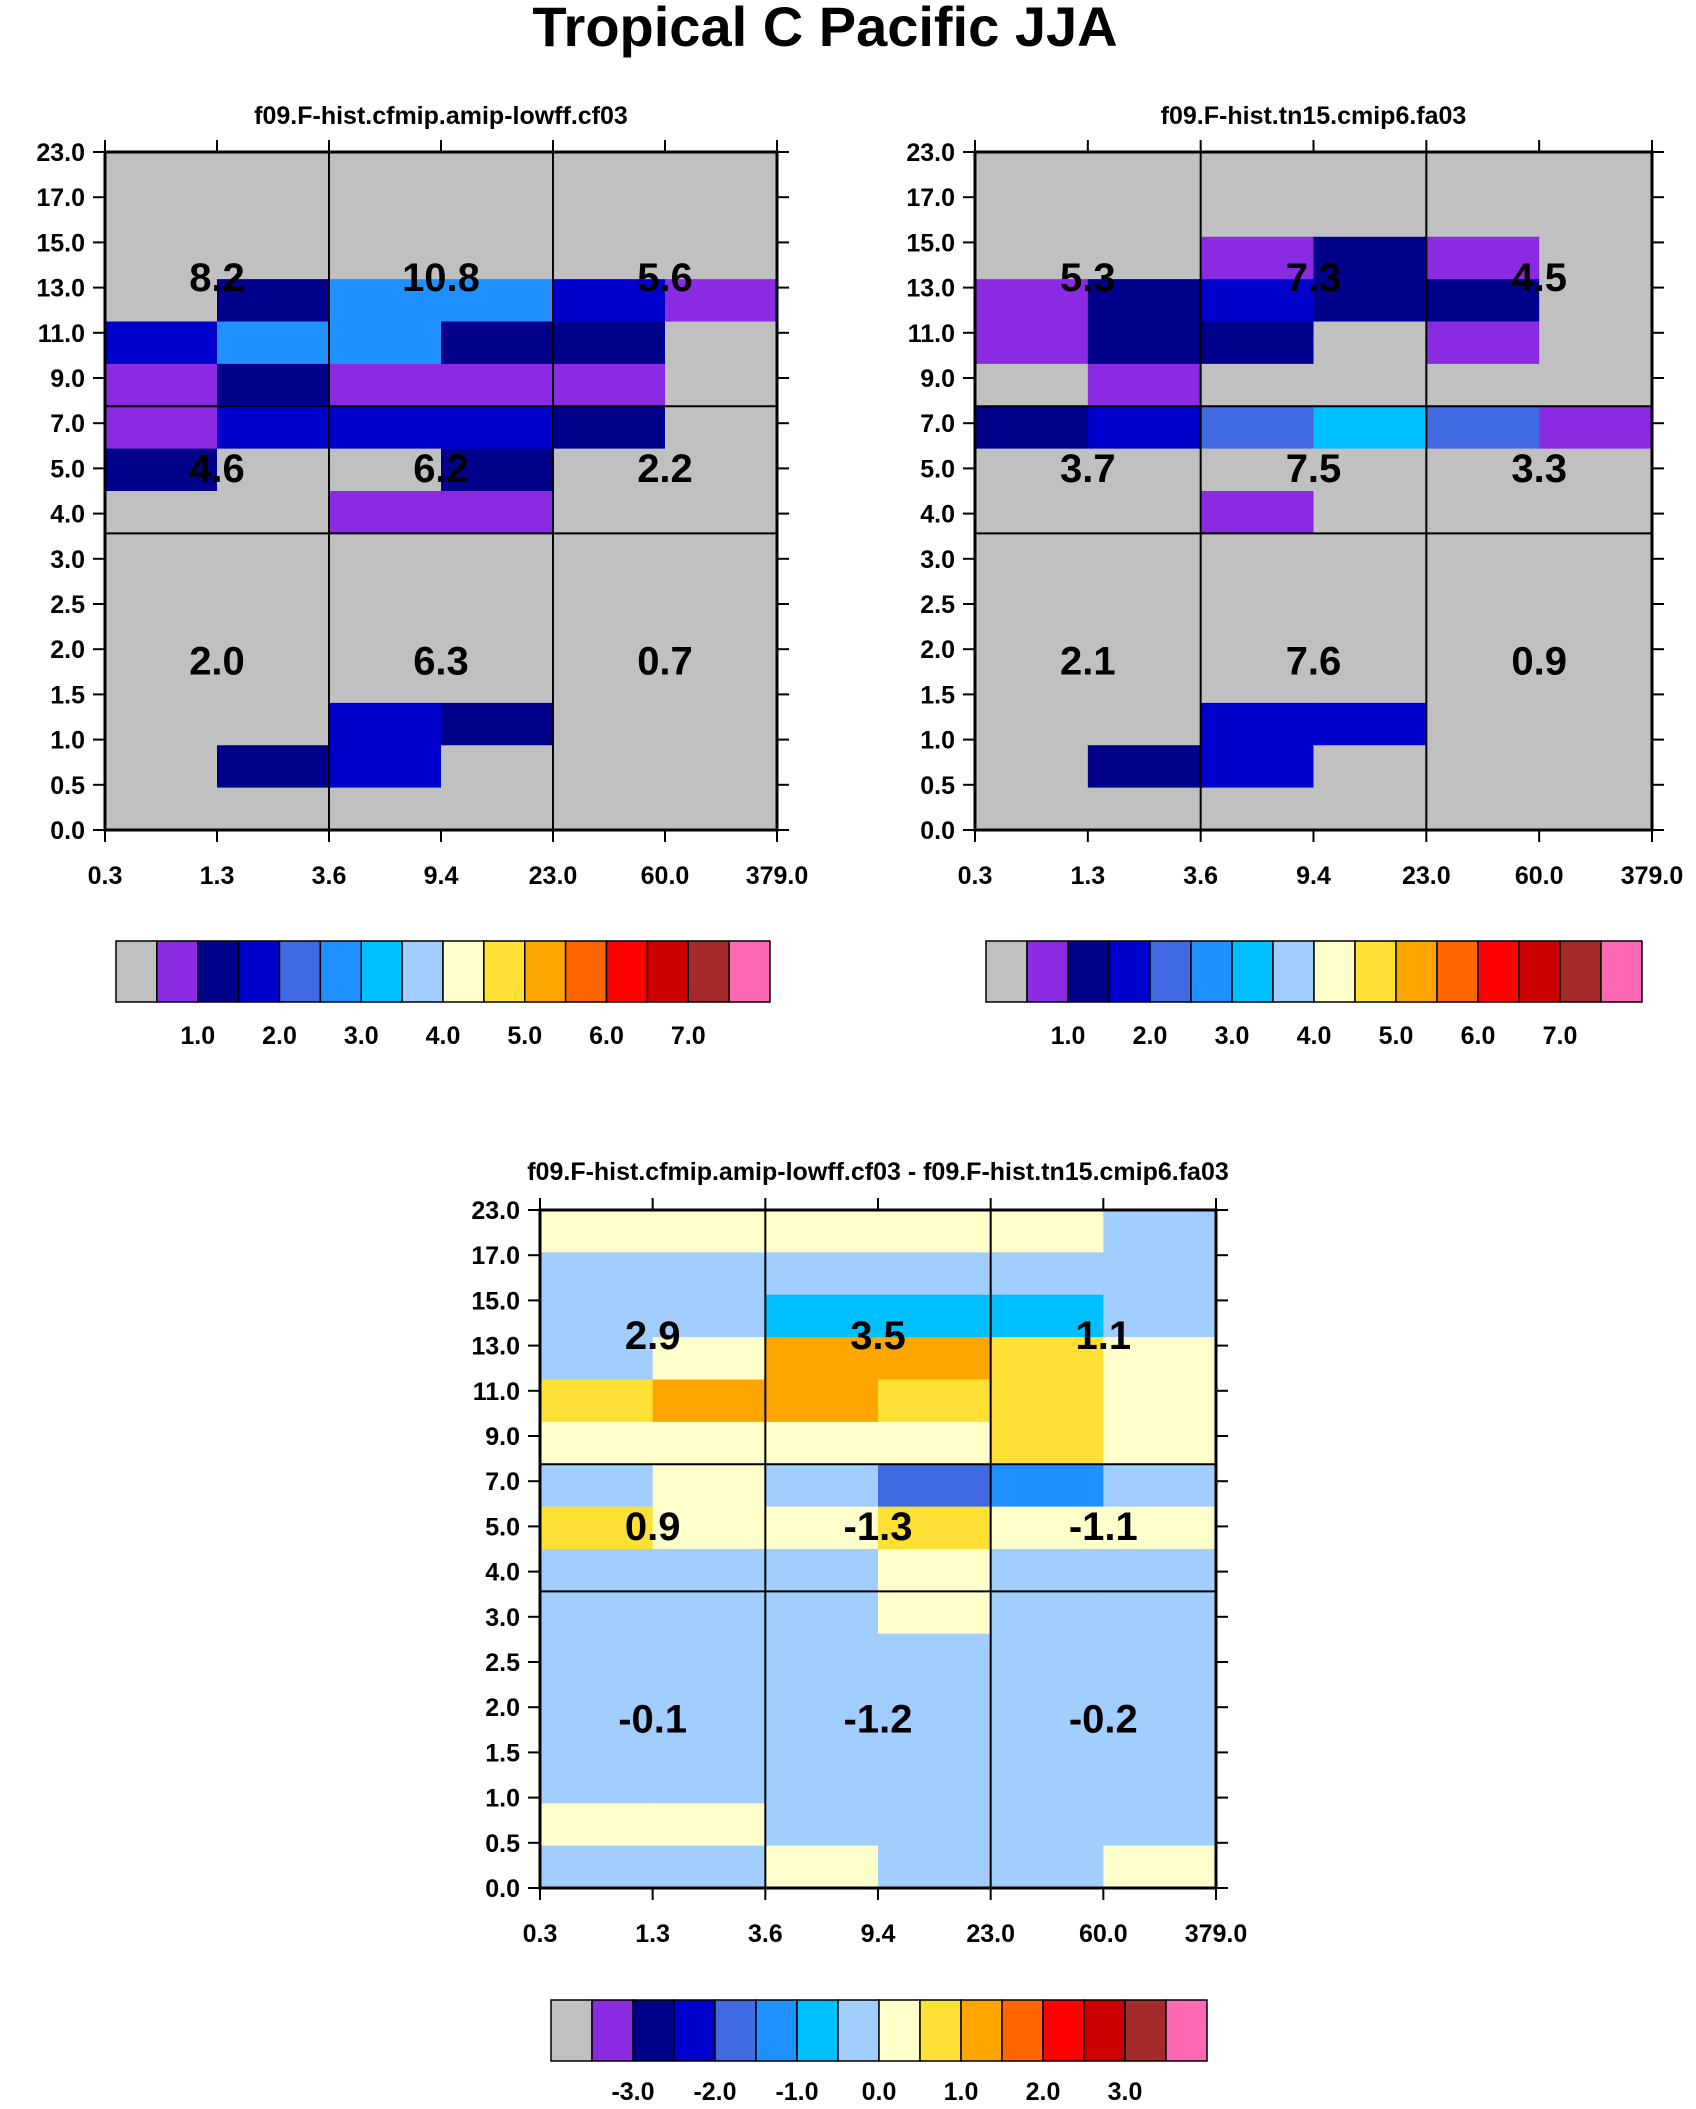 The height and width of the screenshot is (2109, 1696). I want to click on x-tick-label: 60.0, so click(1103, 1934).